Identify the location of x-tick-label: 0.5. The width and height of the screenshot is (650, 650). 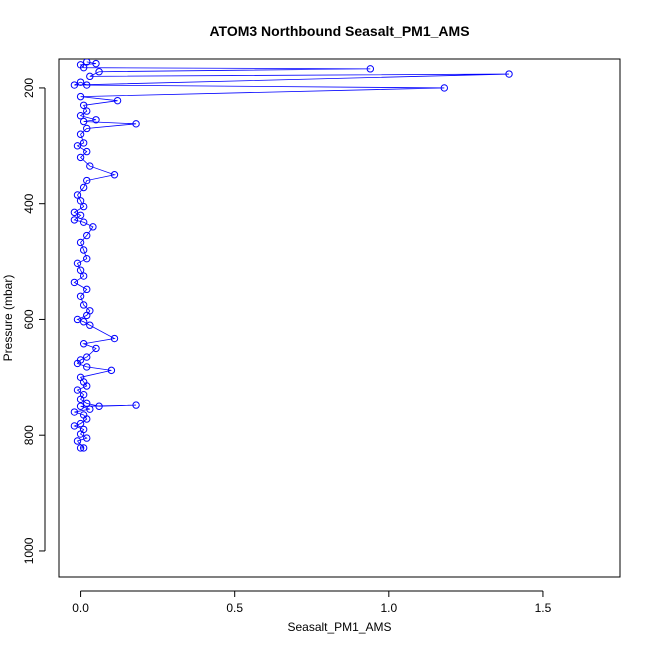
(234, 608).